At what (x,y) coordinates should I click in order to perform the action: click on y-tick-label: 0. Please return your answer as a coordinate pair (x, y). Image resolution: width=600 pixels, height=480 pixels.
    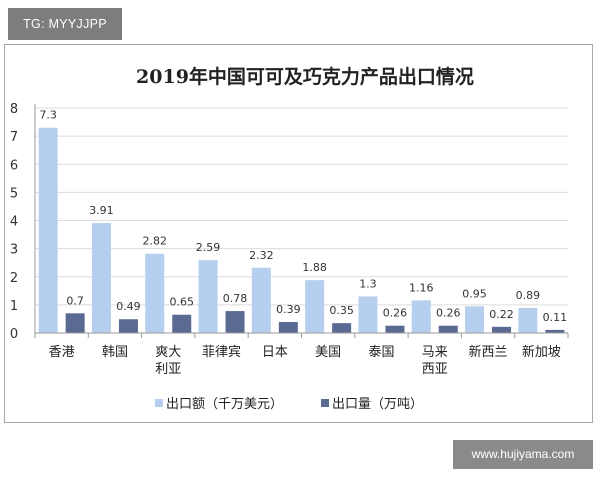
    Looking at the image, I should click on (14, 334).